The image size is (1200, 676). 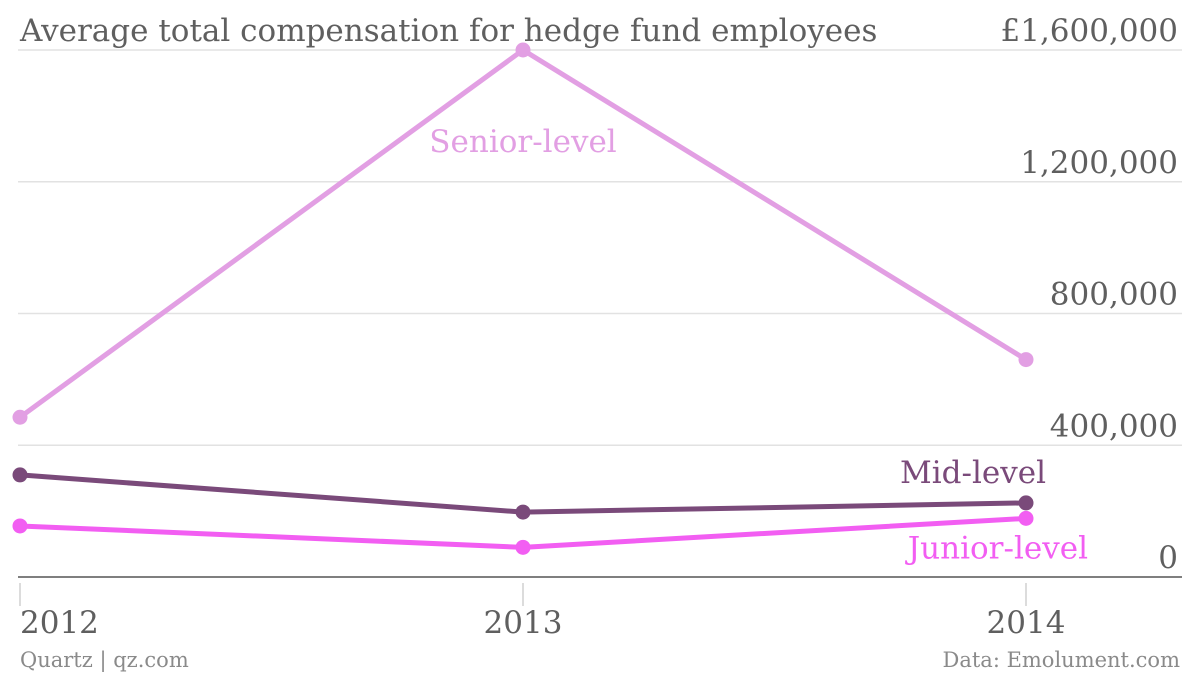 What do you see at coordinates (1062, 660) in the screenshot?
I see `data-source: Data: Emolument.com` at bounding box center [1062, 660].